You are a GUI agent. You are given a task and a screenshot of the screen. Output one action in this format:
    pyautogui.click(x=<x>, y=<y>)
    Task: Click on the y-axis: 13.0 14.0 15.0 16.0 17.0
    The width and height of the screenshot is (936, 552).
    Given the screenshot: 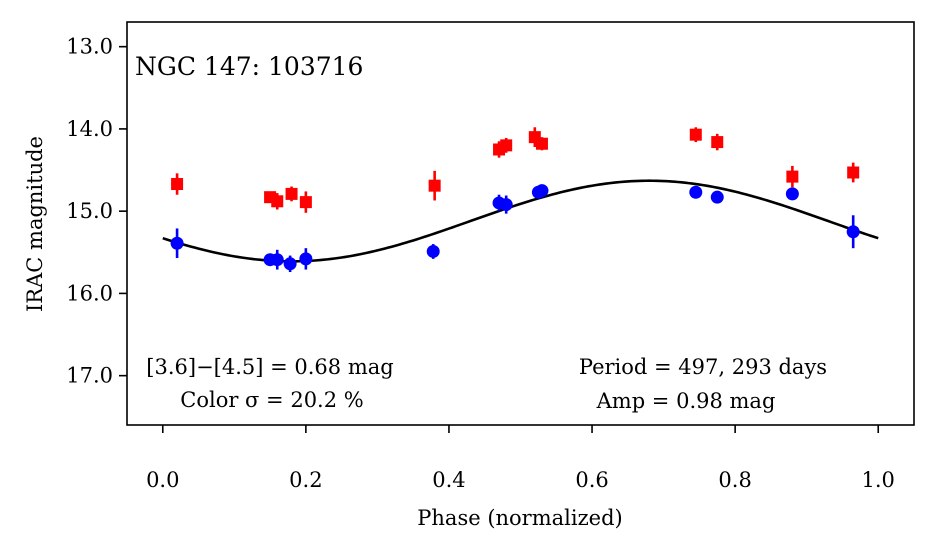 What is the action you would take?
    pyautogui.click(x=96, y=211)
    